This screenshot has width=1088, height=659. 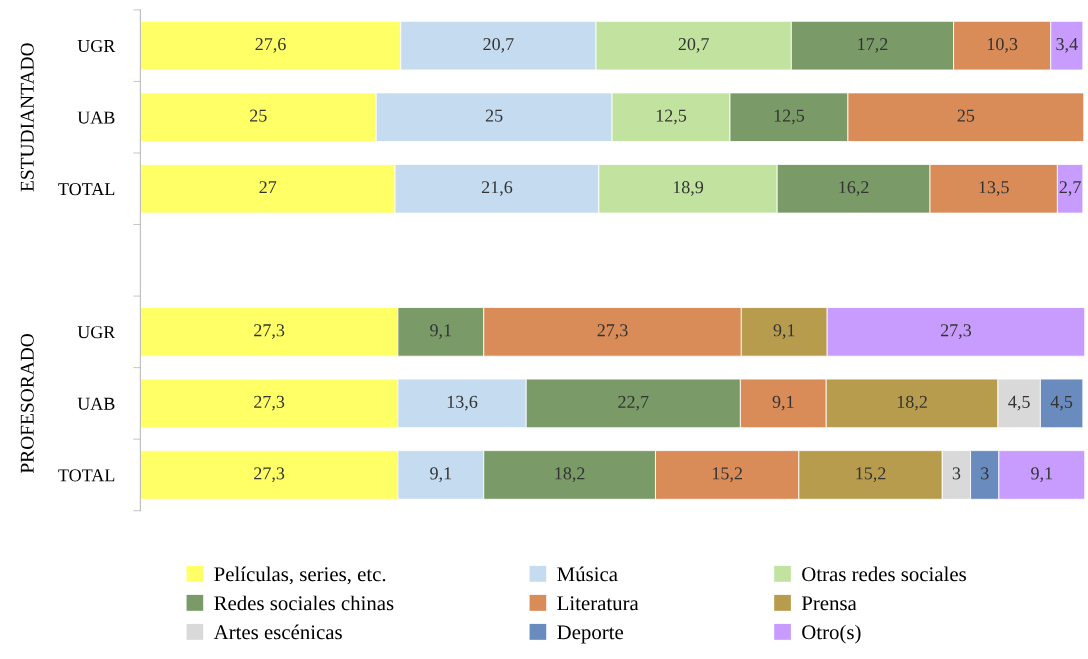 What do you see at coordinates (884, 574) in the screenshot?
I see `legend-label: Otras redes sociales` at bounding box center [884, 574].